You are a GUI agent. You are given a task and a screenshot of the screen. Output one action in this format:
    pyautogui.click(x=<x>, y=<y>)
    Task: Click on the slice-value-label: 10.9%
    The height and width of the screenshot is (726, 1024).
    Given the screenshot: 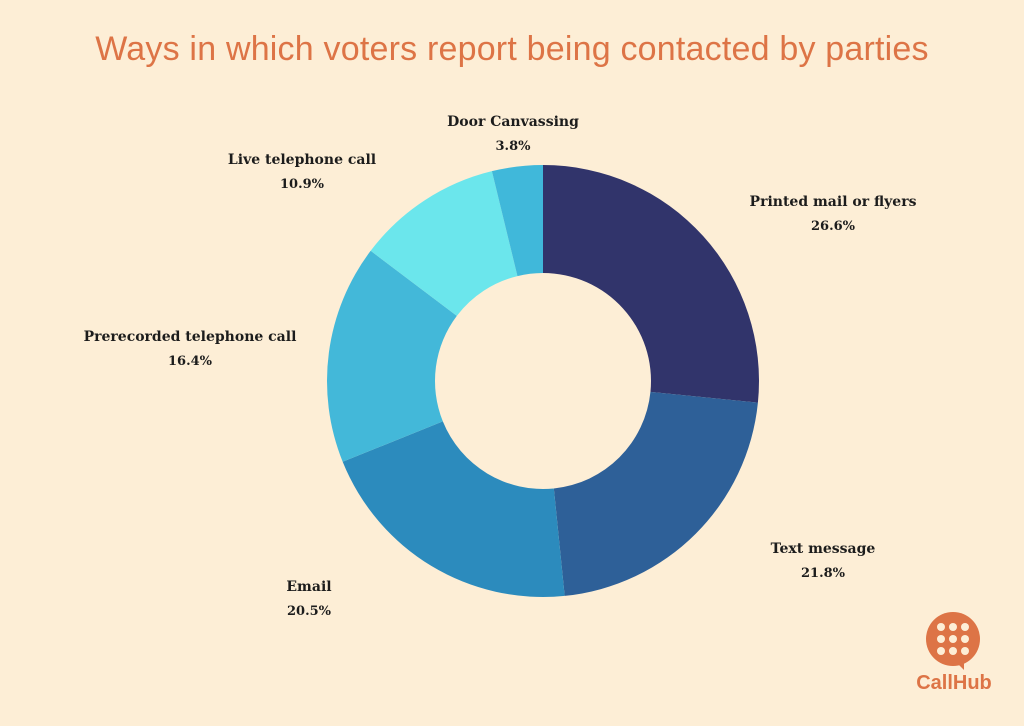 What is the action you would take?
    pyautogui.click(x=302, y=184)
    